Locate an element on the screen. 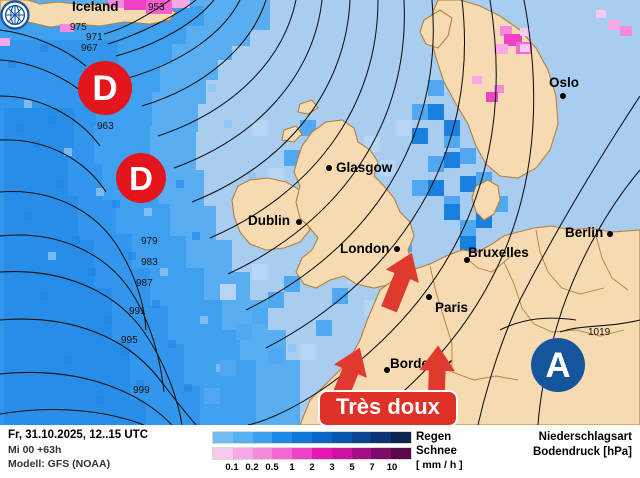 This screenshot has width=640, height=478. city-label-iceland: Iceland is located at coordinates (95, 7).